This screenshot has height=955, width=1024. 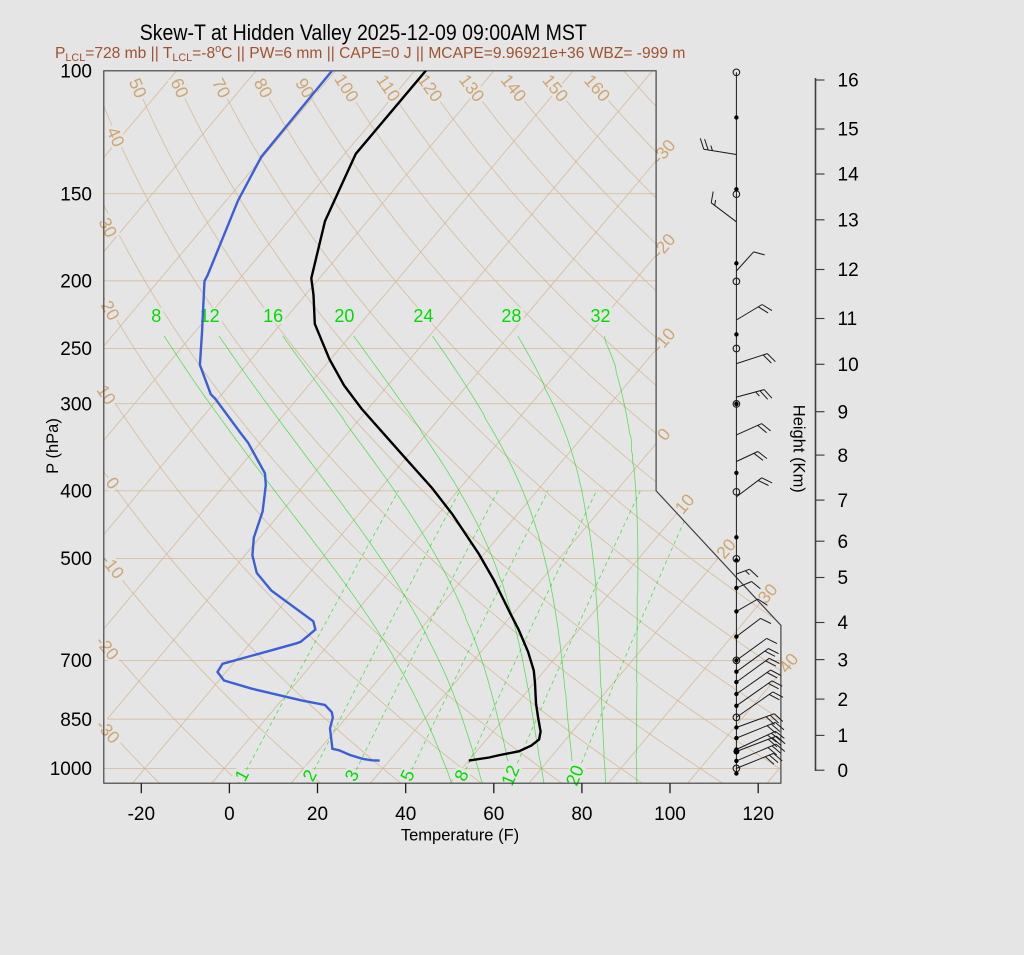 I want to click on svg-text: 14, so click(x=849, y=175).